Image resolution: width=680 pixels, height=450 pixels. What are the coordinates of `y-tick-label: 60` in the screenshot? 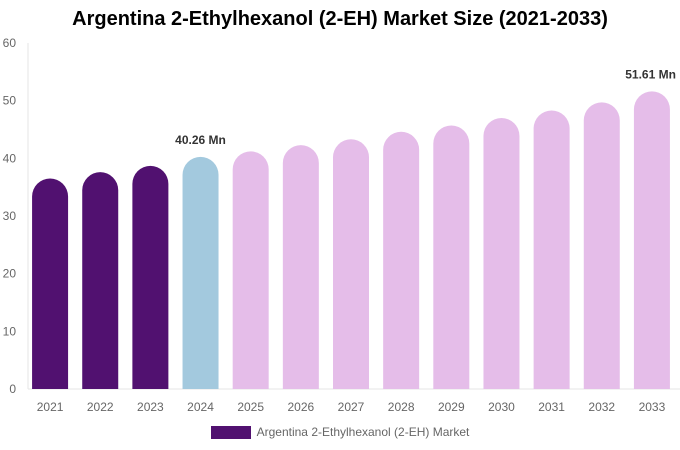 It's located at (10, 43).